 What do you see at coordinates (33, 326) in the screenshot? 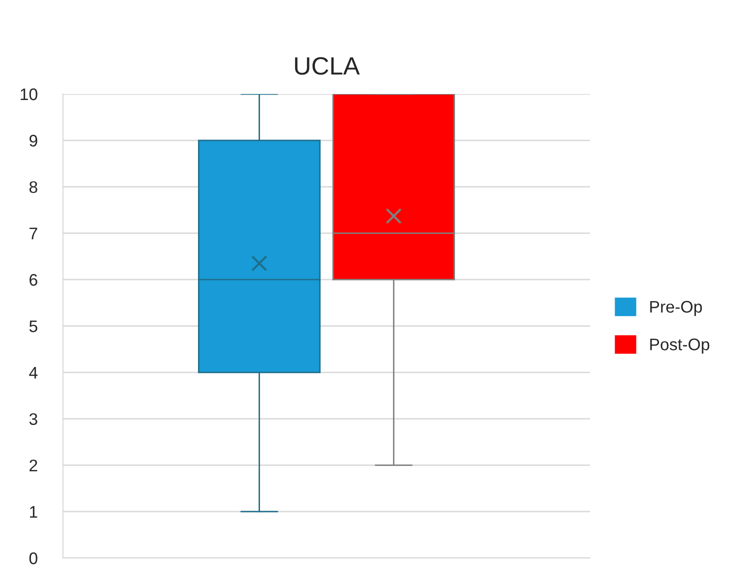
I see `y-tick-label: 5` at bounding box center [33, 326].